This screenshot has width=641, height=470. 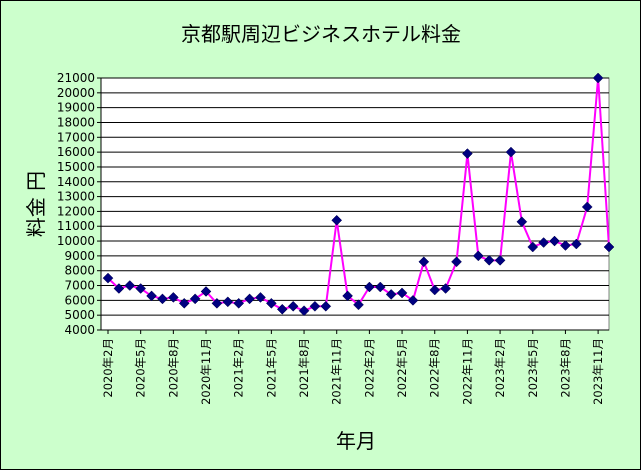 I want to click on y-tick-label: 20000, so click(x=76, y=93).